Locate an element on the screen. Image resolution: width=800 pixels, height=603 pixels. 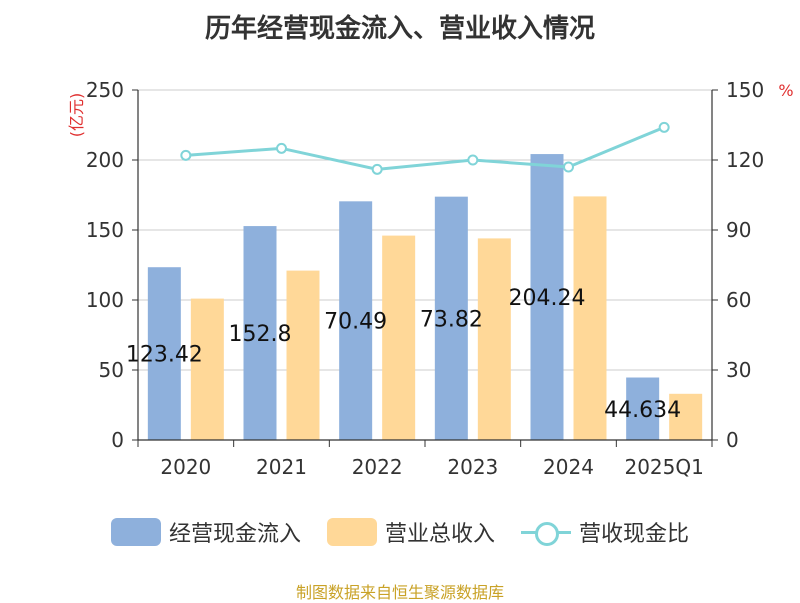
x-tick-label: 2023 is located at coordinates (472, 467).